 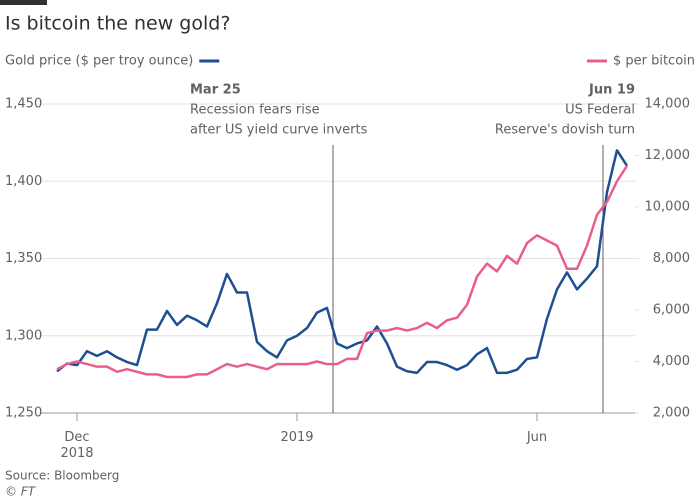 What do you see at coordinates (62, 476) in the screenshot?
I see `source: Source: Bloomberg` at bounding box center [62, 476].